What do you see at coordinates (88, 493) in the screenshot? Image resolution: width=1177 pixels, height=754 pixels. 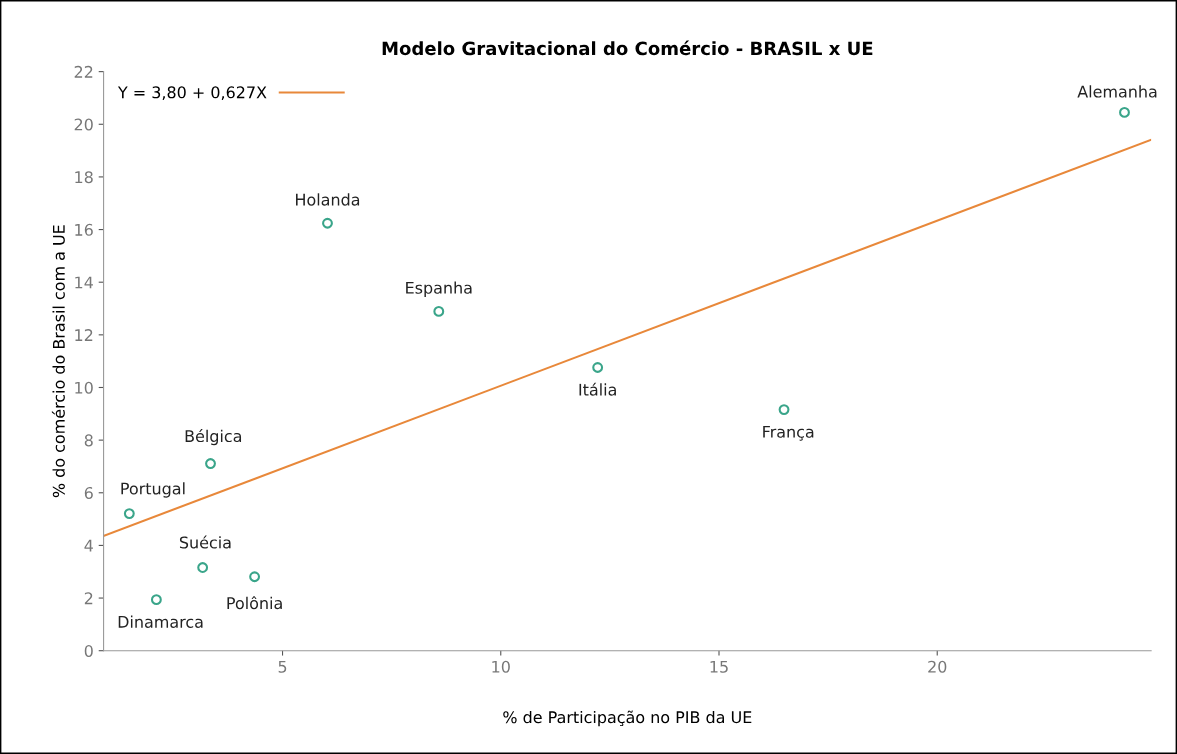 I see `y-tick-label: 6` at bounding box center [88, 493].